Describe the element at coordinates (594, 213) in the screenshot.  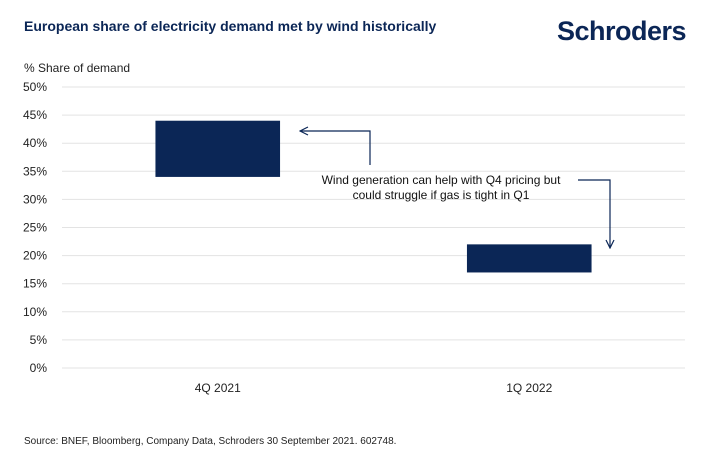
I see `annotation-arrow-to-1q` at that location.